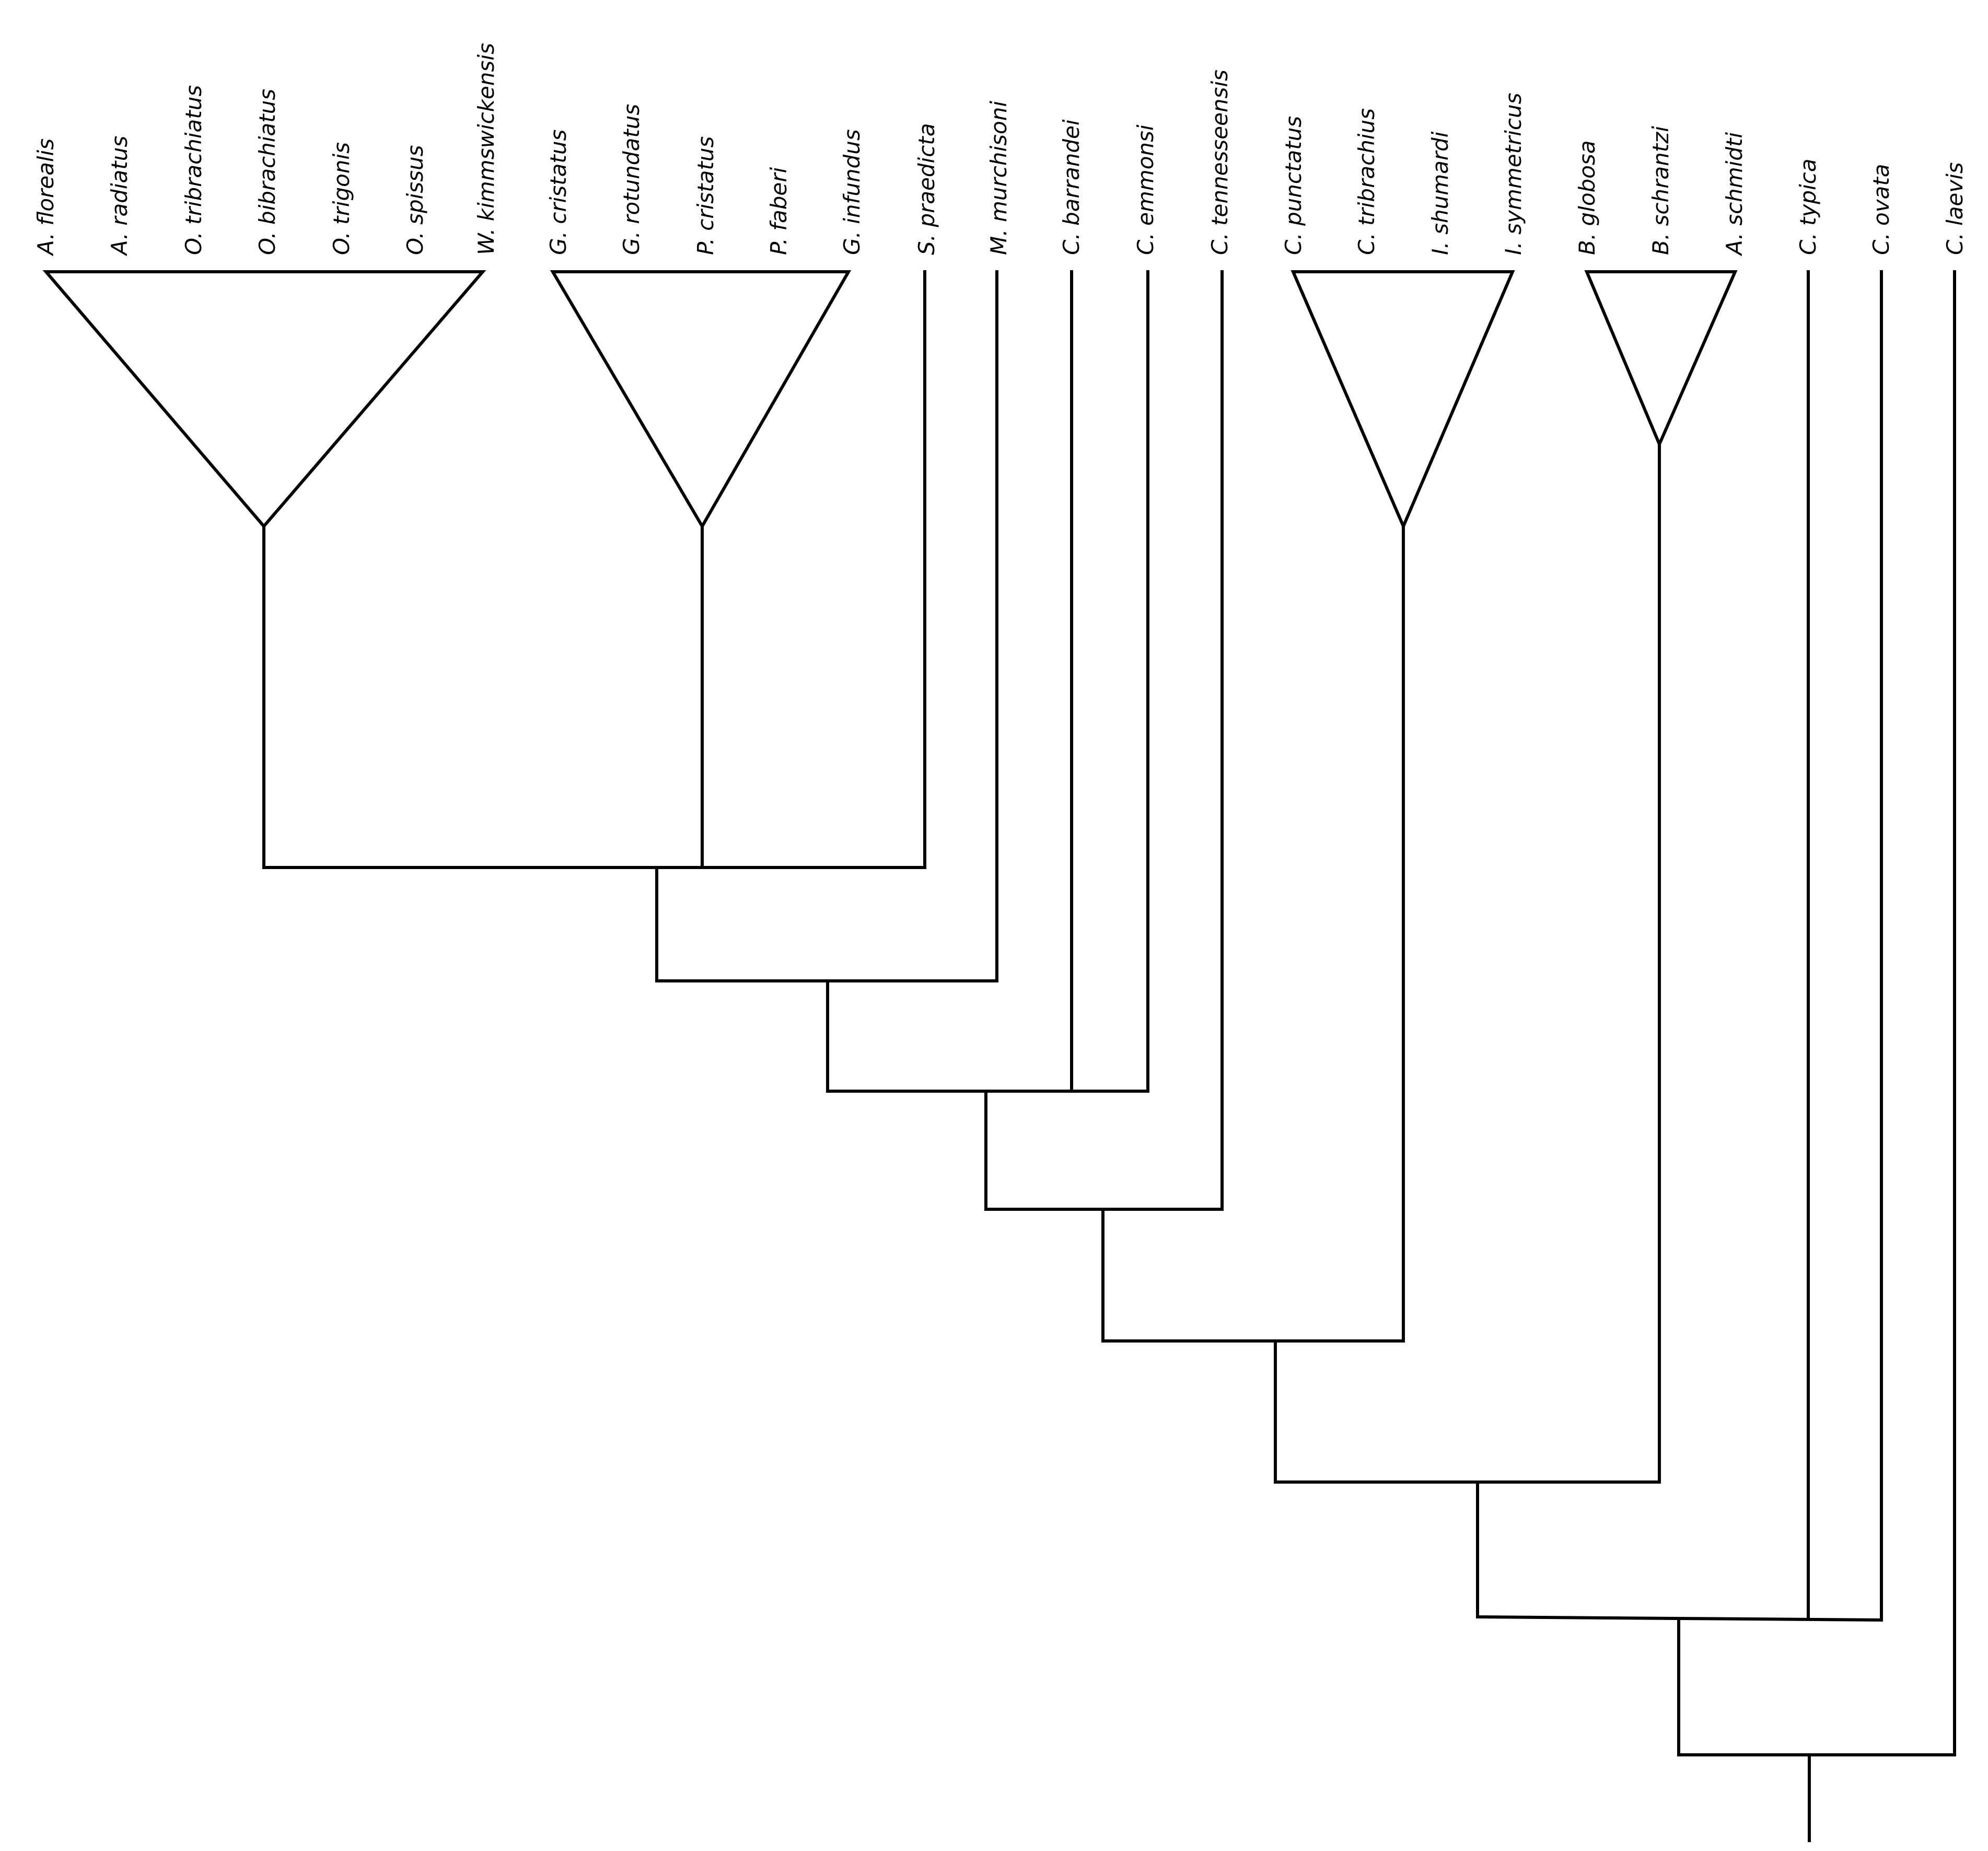  Describe the element at coordinates (193, 170) in the screenshot. I see `taxon-label-o-tribrachiatus: O. tribrachiatus` at that location.